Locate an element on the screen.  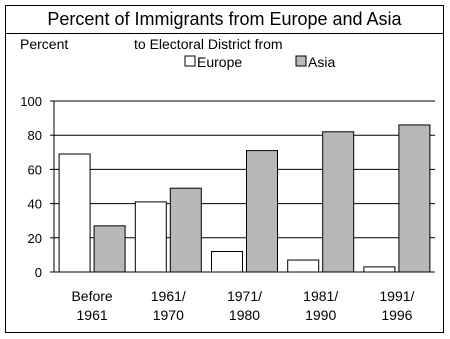
x-tick-label: 1971/ is located at coordinates (244, 296).